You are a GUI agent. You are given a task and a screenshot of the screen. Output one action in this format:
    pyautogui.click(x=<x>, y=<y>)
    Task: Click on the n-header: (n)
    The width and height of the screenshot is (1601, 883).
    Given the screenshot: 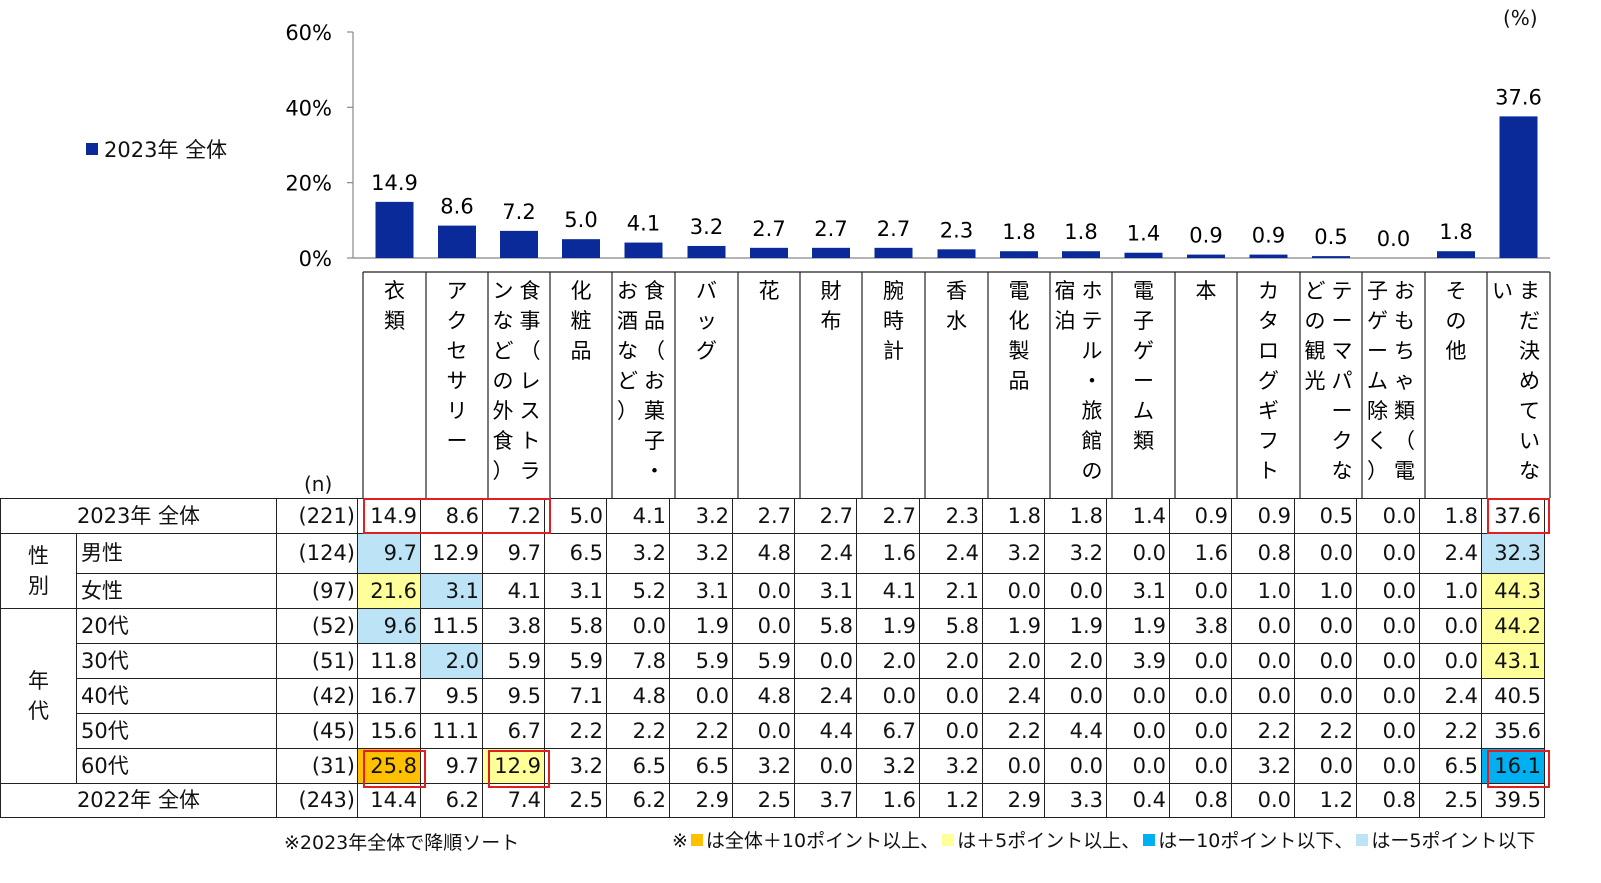 What is the action you would take?
    pyautogui.click(x=318, y=484)
    